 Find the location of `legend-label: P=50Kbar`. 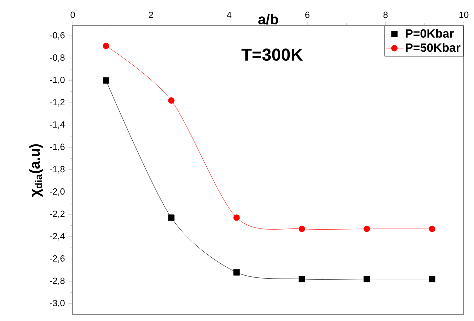

legend-label: P=50Kbar is located at coordinates (433, 47).